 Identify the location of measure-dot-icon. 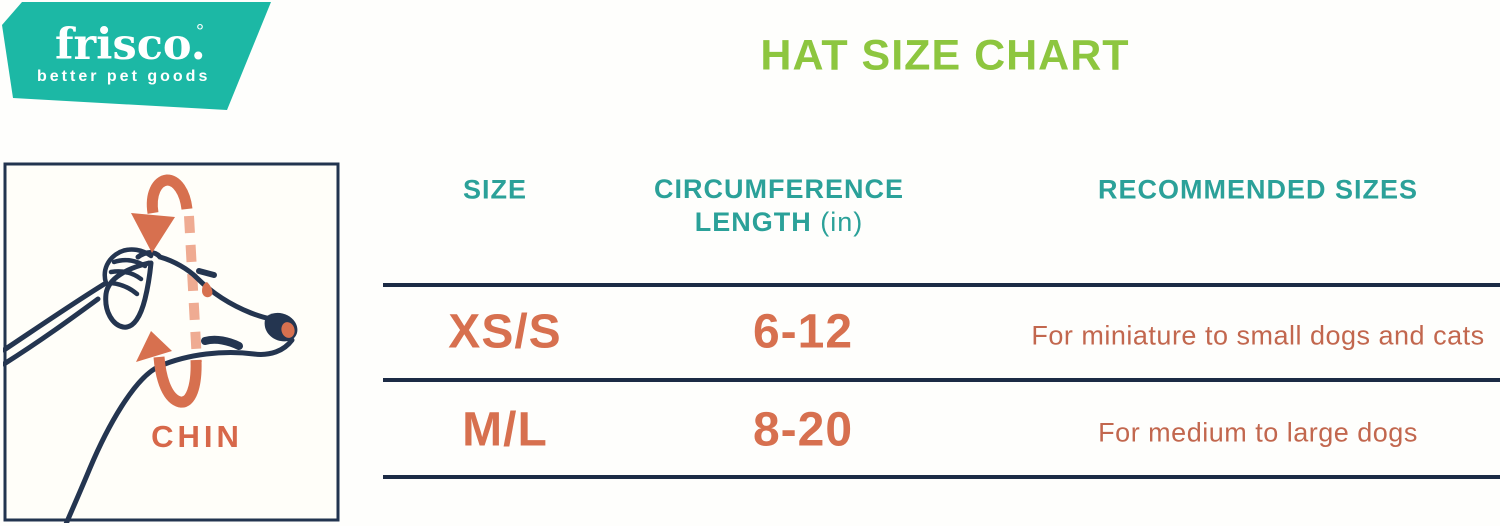
(207, 290).